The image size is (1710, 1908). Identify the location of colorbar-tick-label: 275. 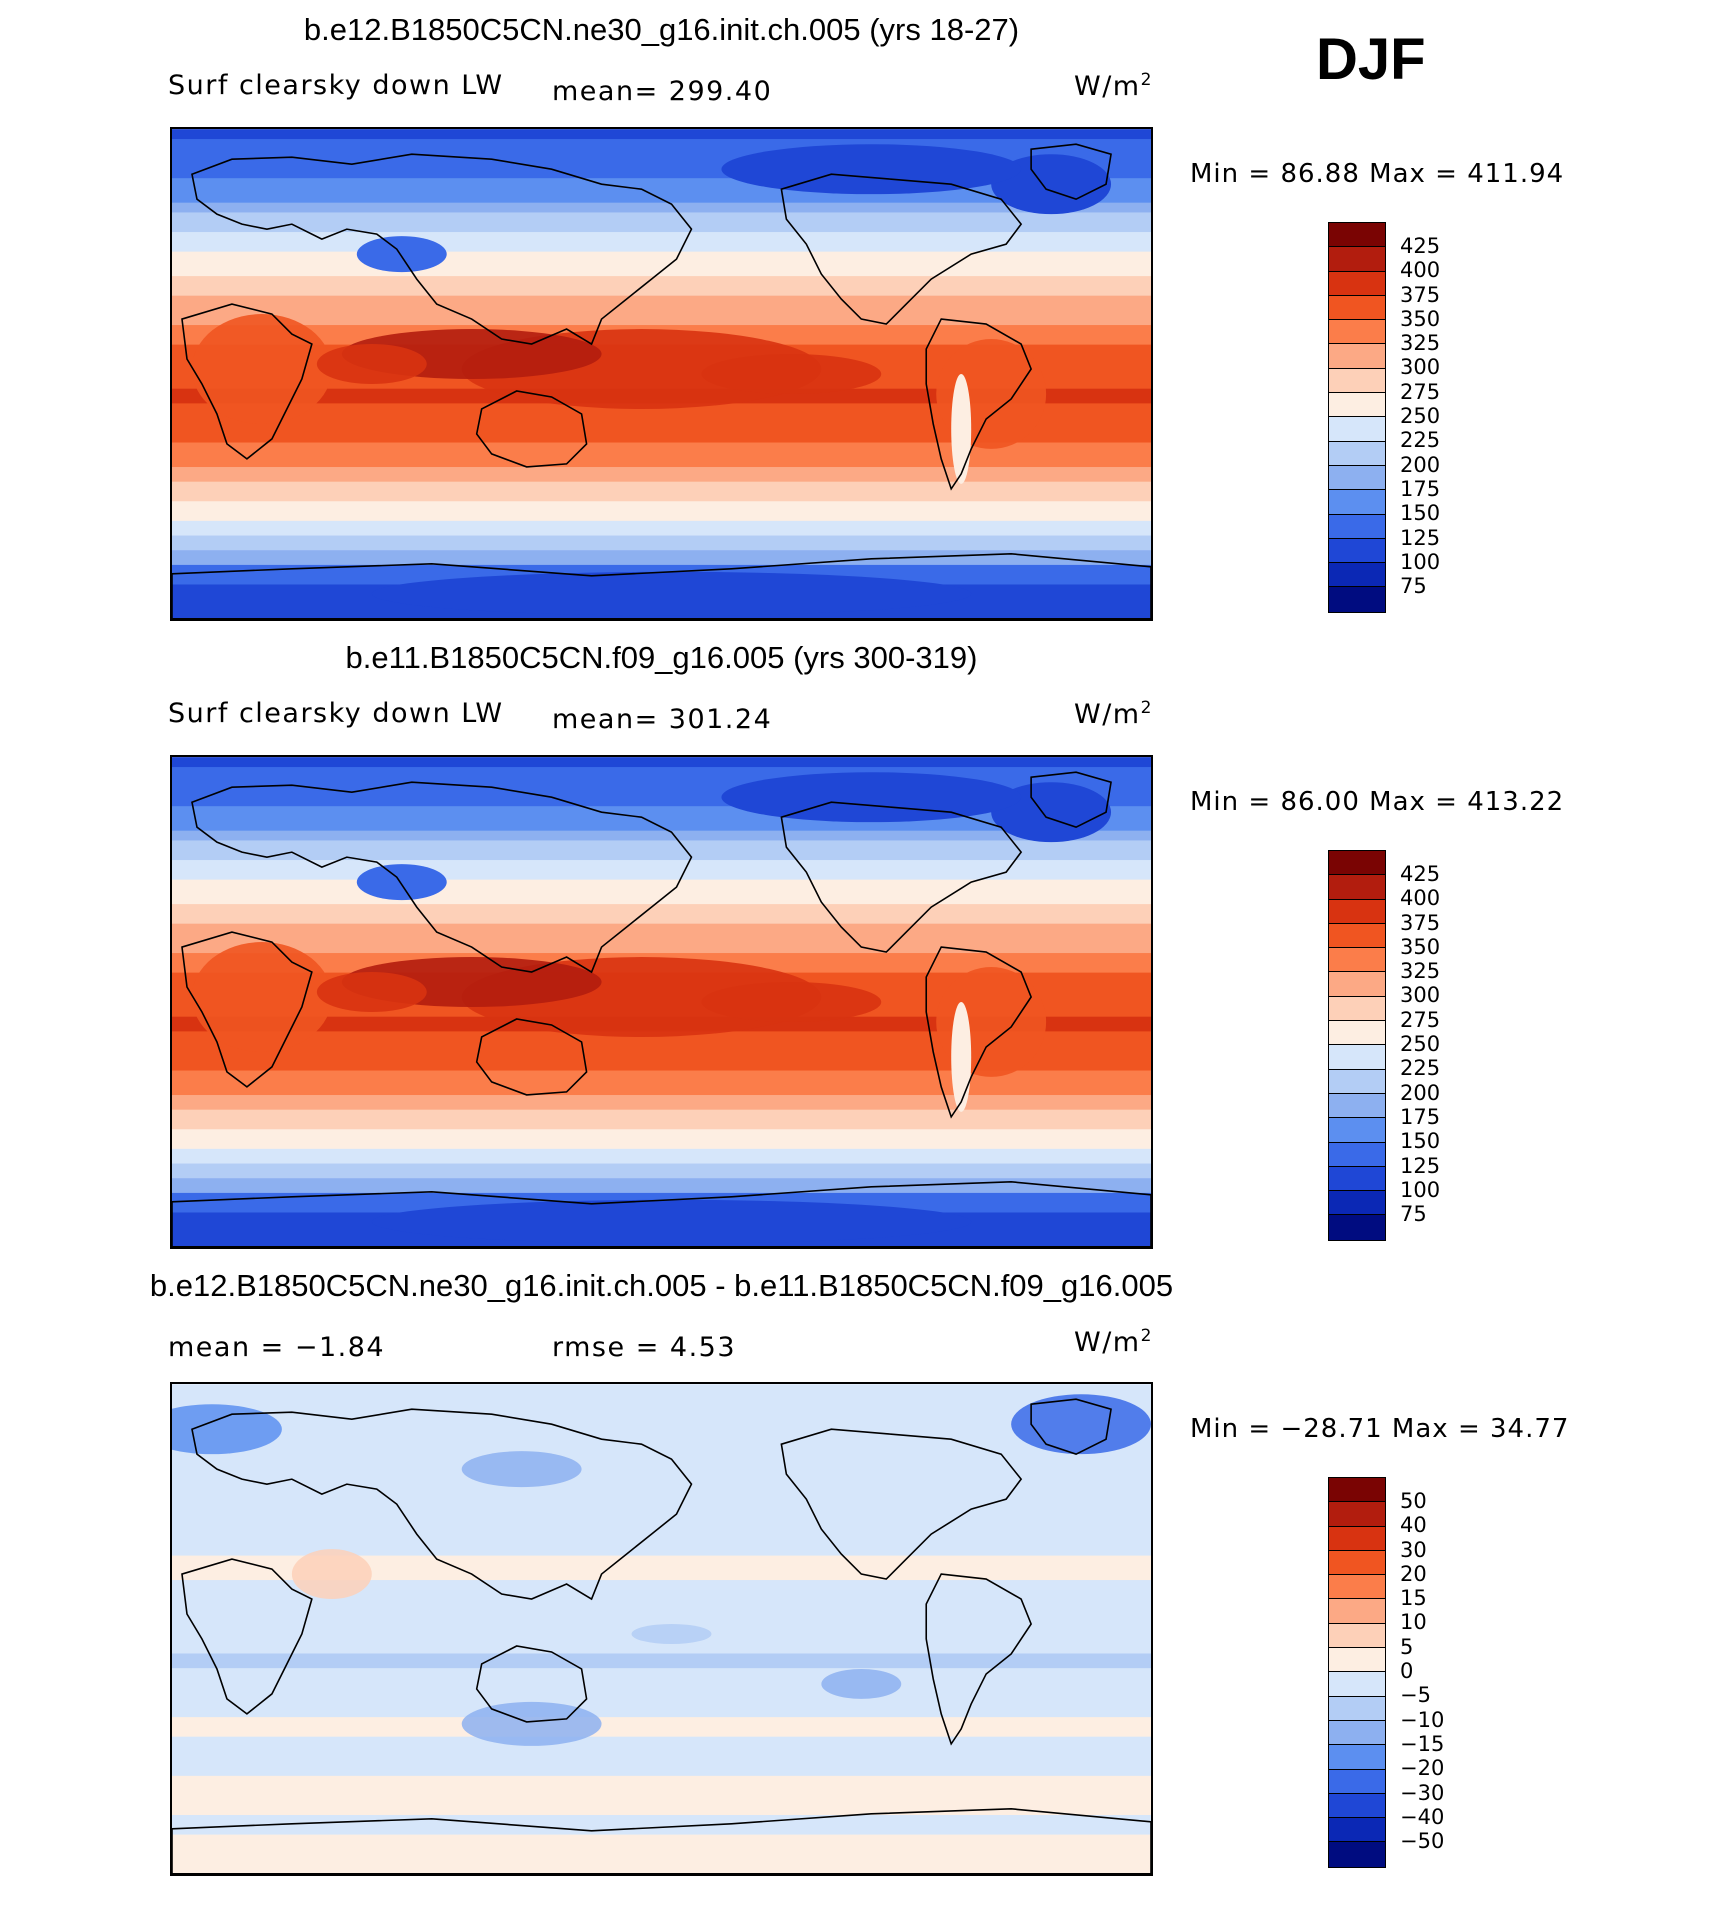
(1420, 391).